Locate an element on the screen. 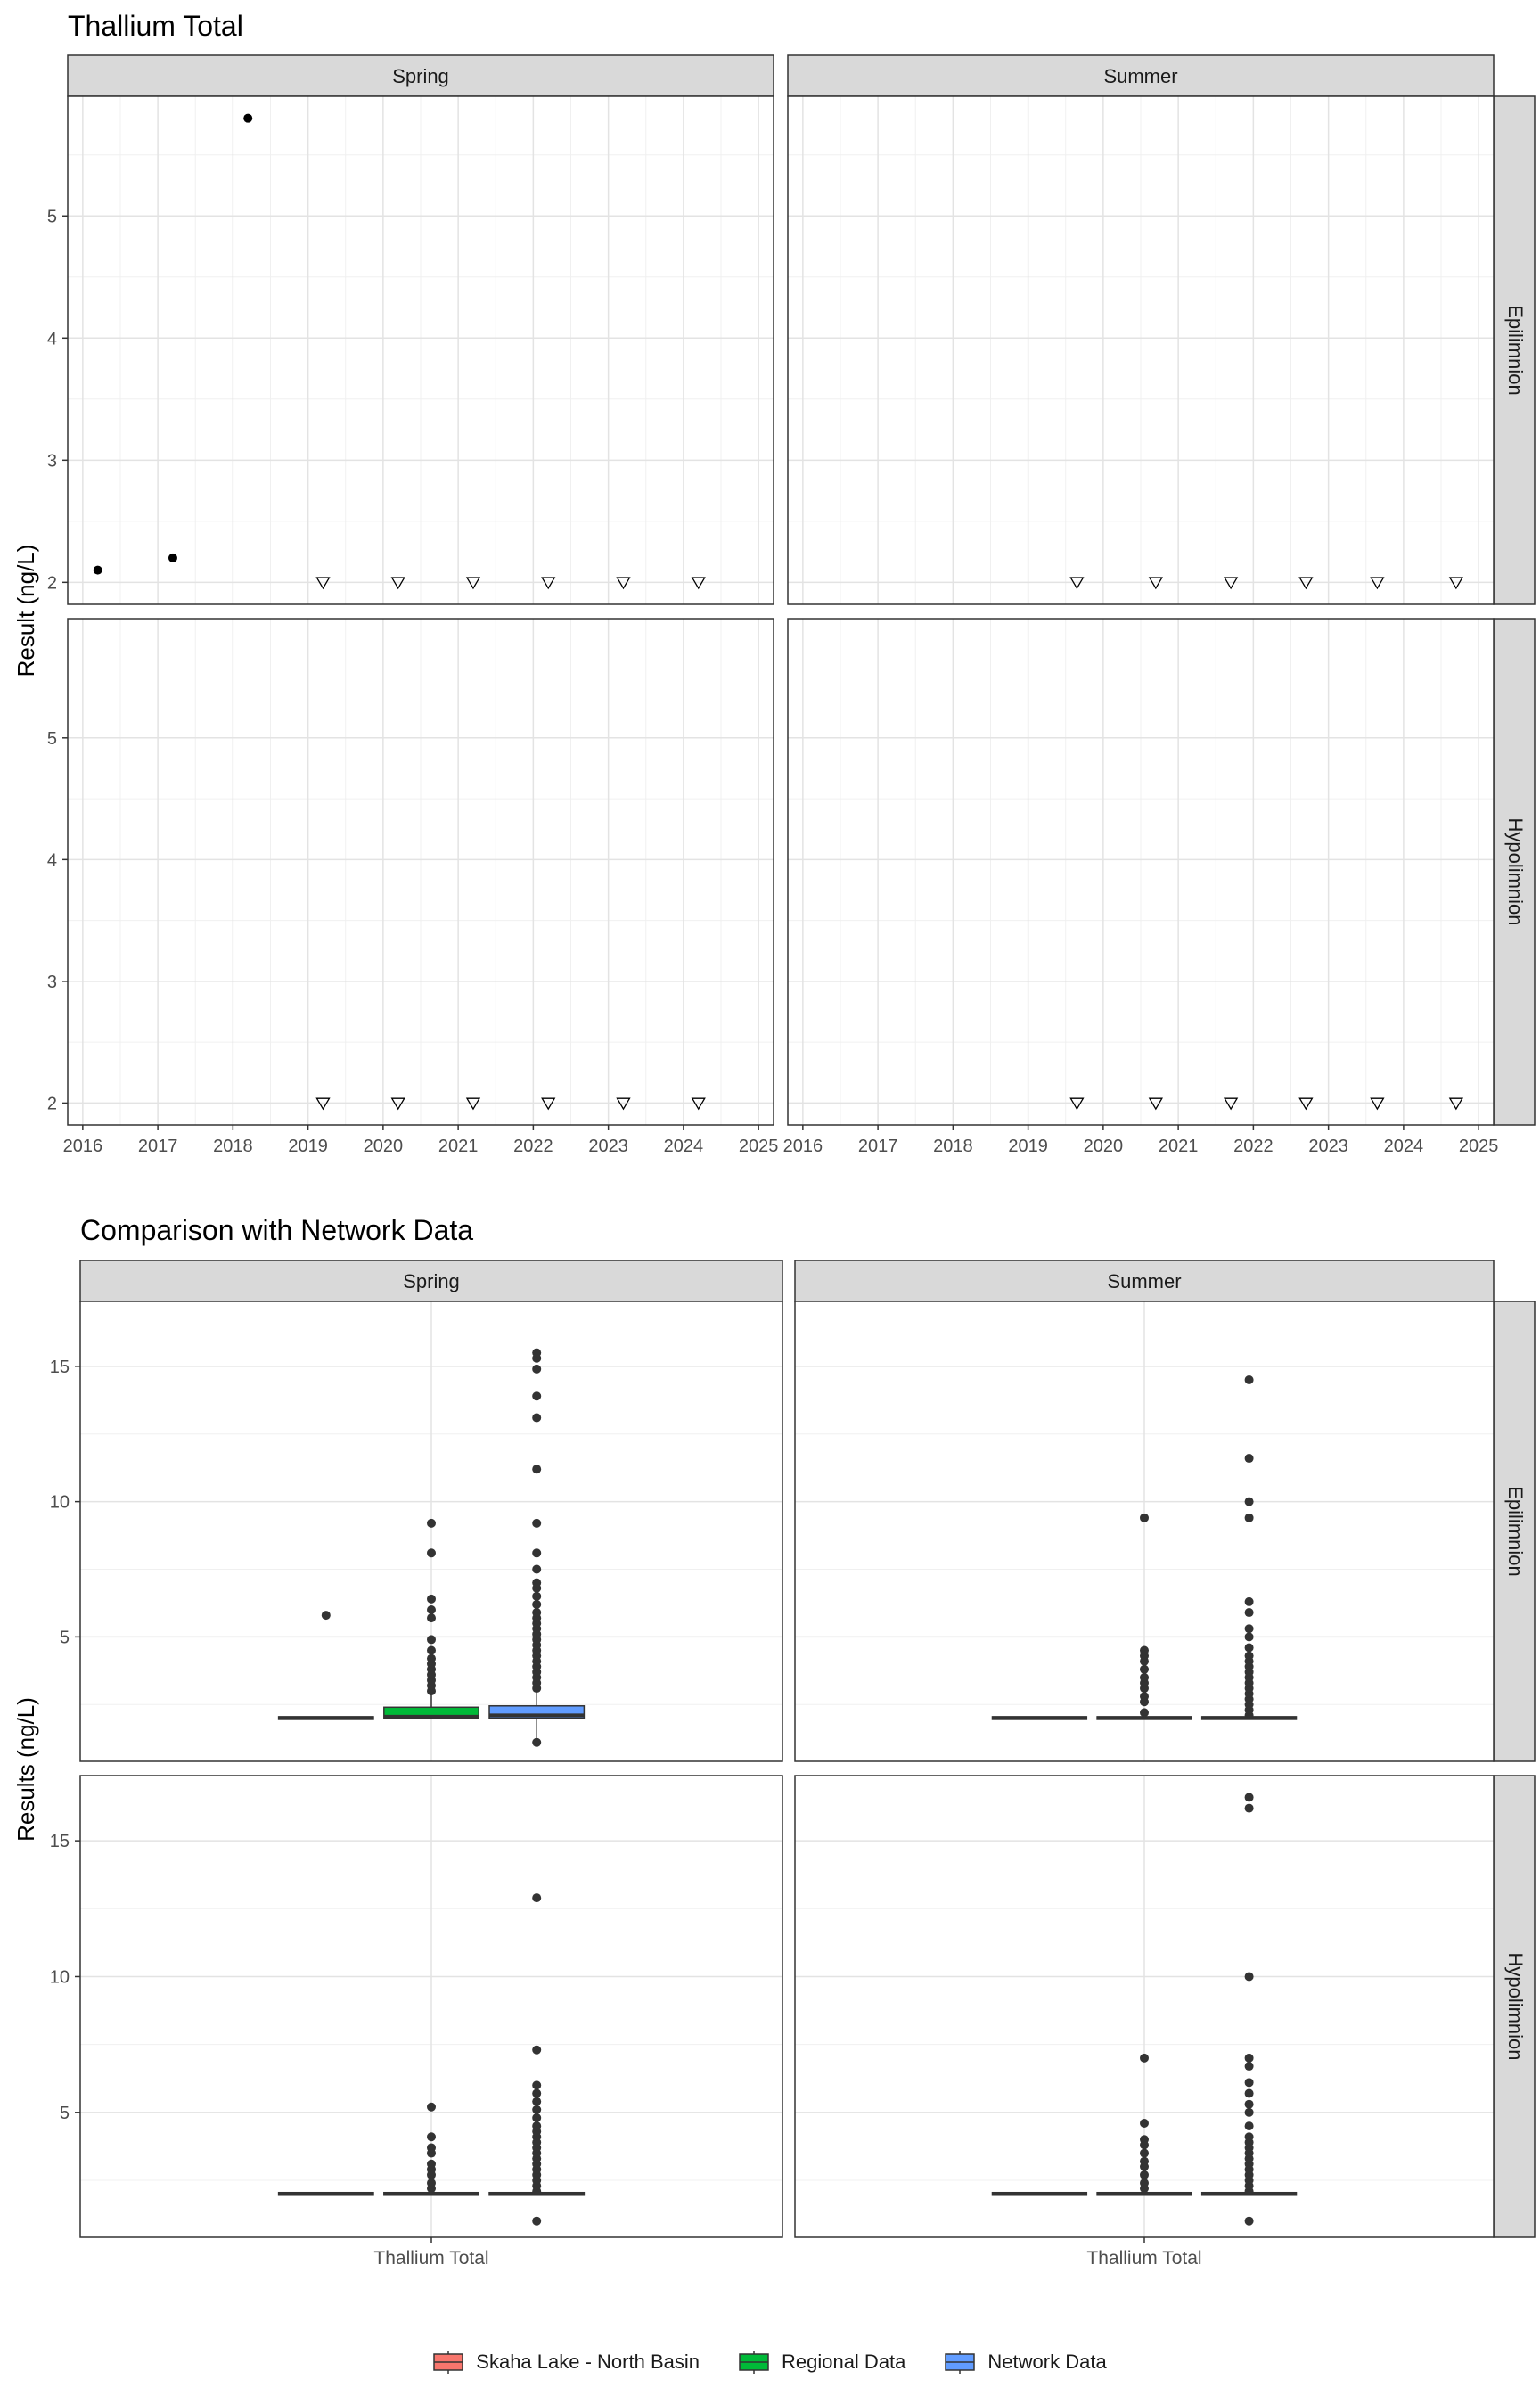  facet-strip-hypolimnion is located at coordinates (1514, 872).